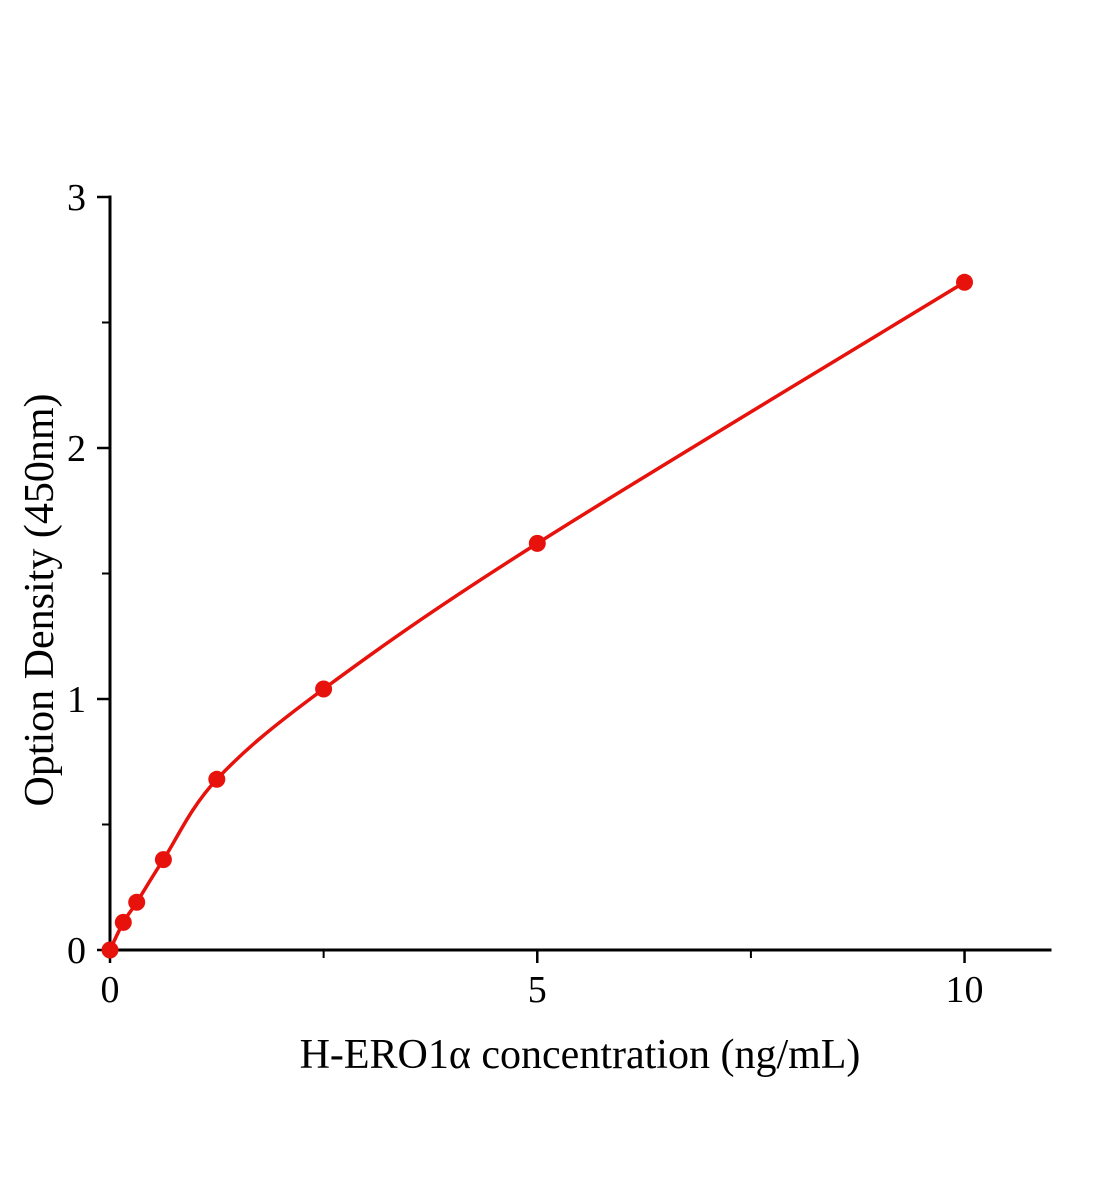  What do you see at coordinates (76, 449) in the screenshot?
I see `y-tick-label: 2` at bounding box center [76, 449].